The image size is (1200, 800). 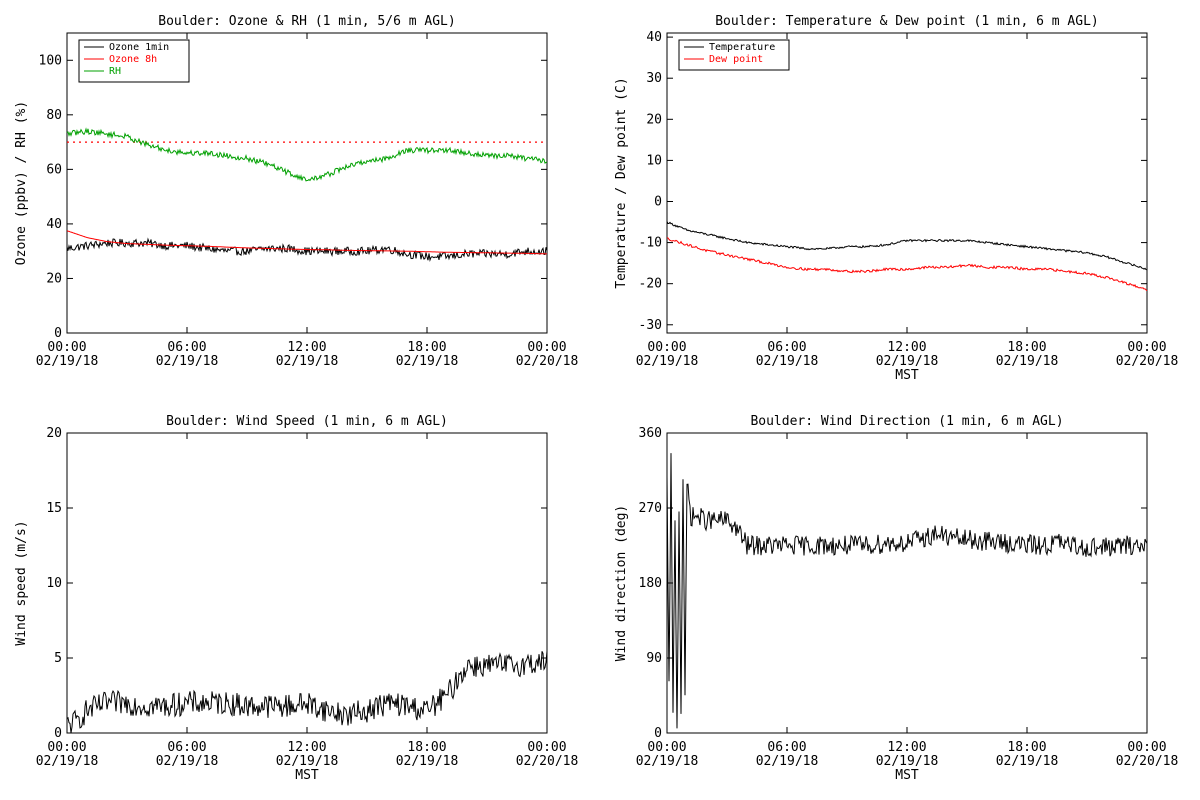 What do you see at coordinates (133, 59) in the screenshot?
I see `legend-label: Ozone 8h` at bounding box center [133, 59].